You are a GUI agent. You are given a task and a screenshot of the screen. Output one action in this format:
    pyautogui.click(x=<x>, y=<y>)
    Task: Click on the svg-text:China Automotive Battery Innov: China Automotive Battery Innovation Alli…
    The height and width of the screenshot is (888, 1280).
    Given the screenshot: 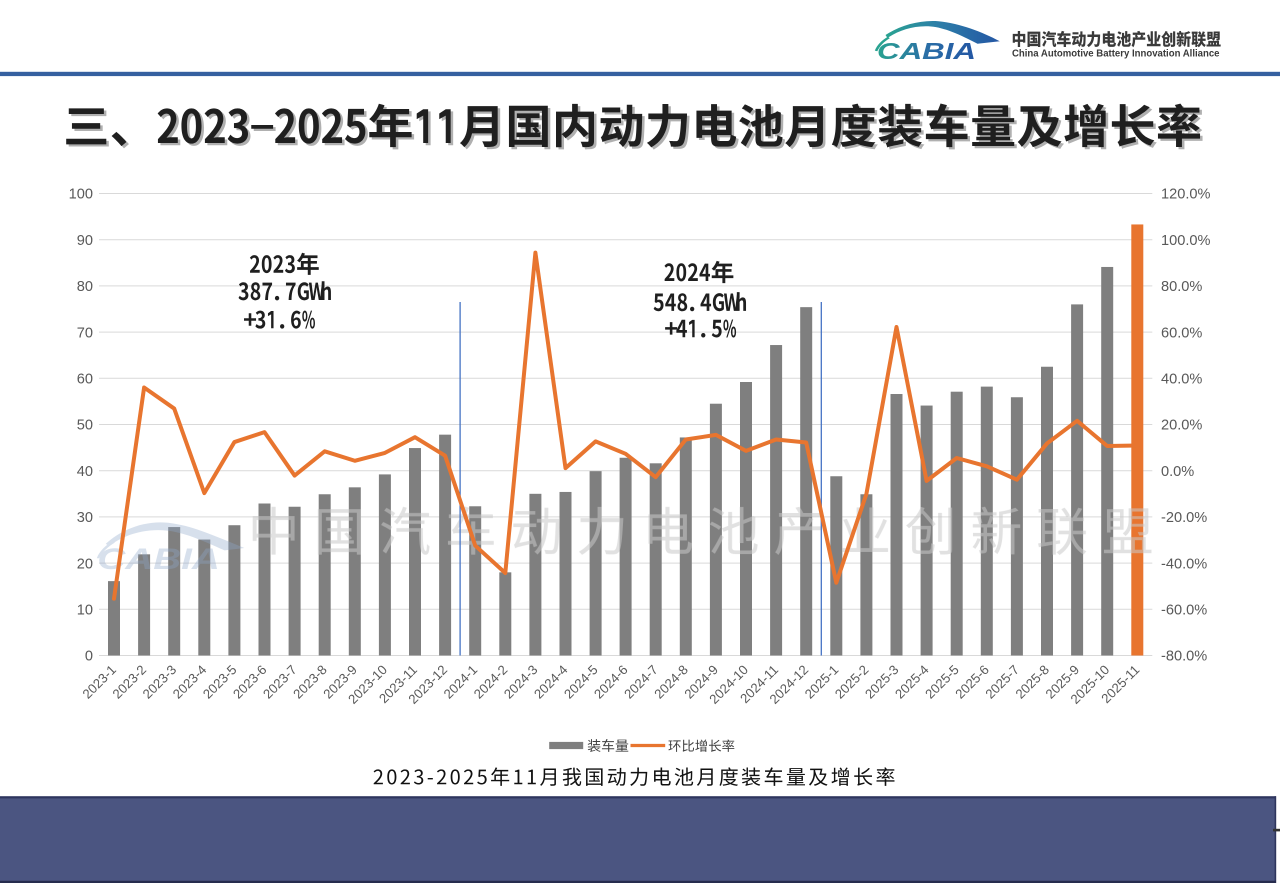 What is the action you would take?
    pyautogui.click(x=1116, y=53)
    